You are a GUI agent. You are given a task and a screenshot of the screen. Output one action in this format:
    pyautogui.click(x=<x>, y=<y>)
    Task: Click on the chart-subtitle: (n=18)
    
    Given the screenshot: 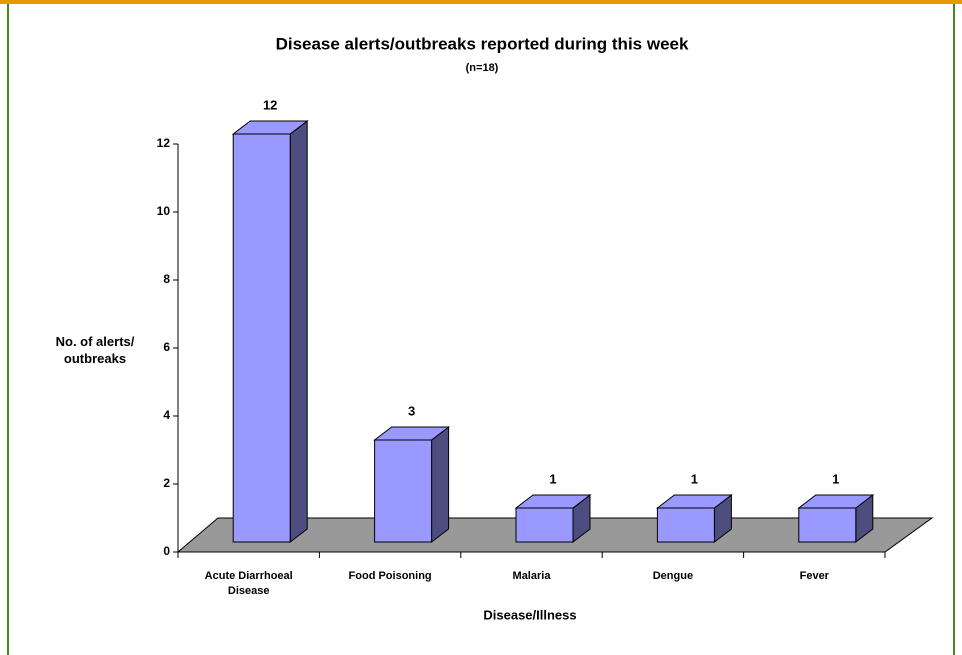 What is the action you would take?
    pyautogui.click(x=482, y=68)
    